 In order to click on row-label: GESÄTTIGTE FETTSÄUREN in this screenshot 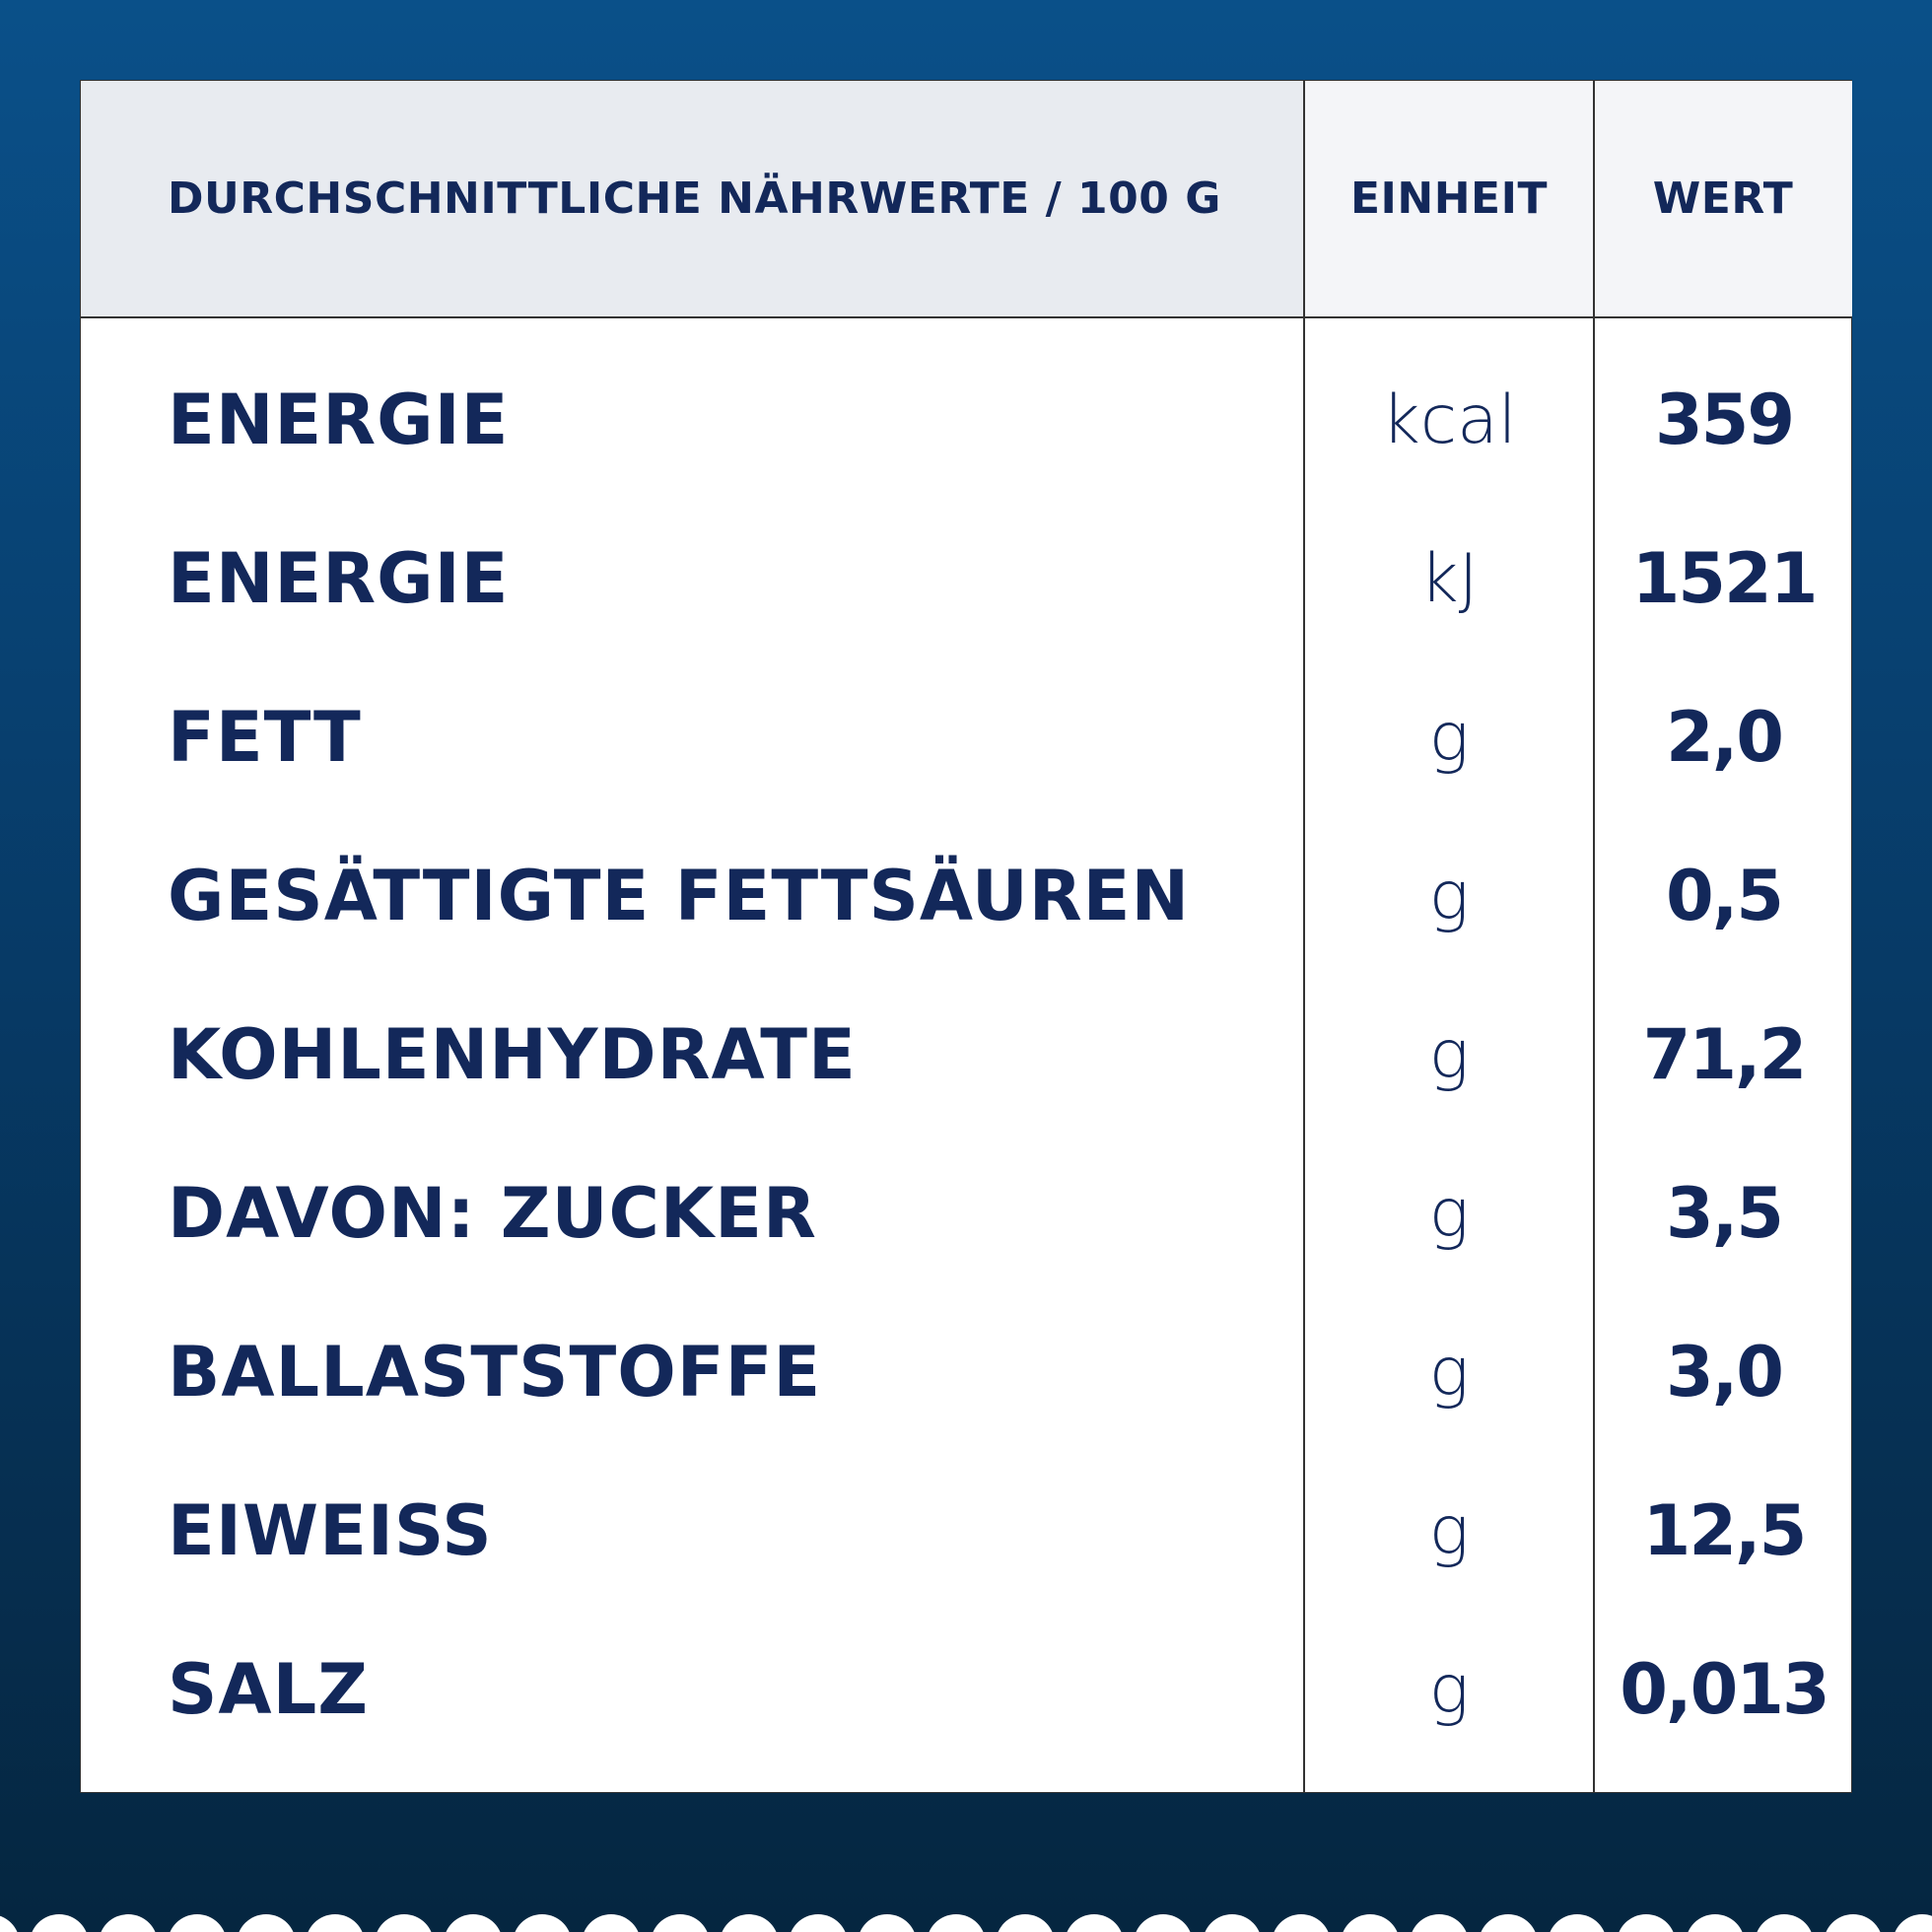, I will do `click(680, 896)`.